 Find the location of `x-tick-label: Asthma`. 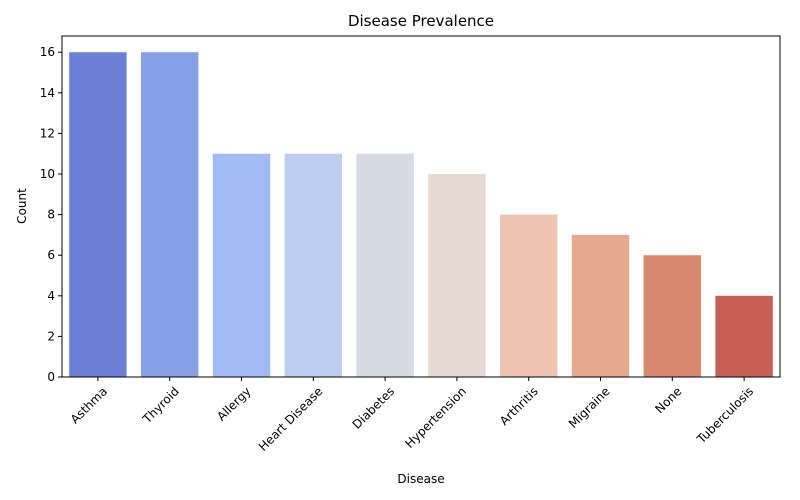

x-tick-label: Asthma is located at coordinates (89, 405).